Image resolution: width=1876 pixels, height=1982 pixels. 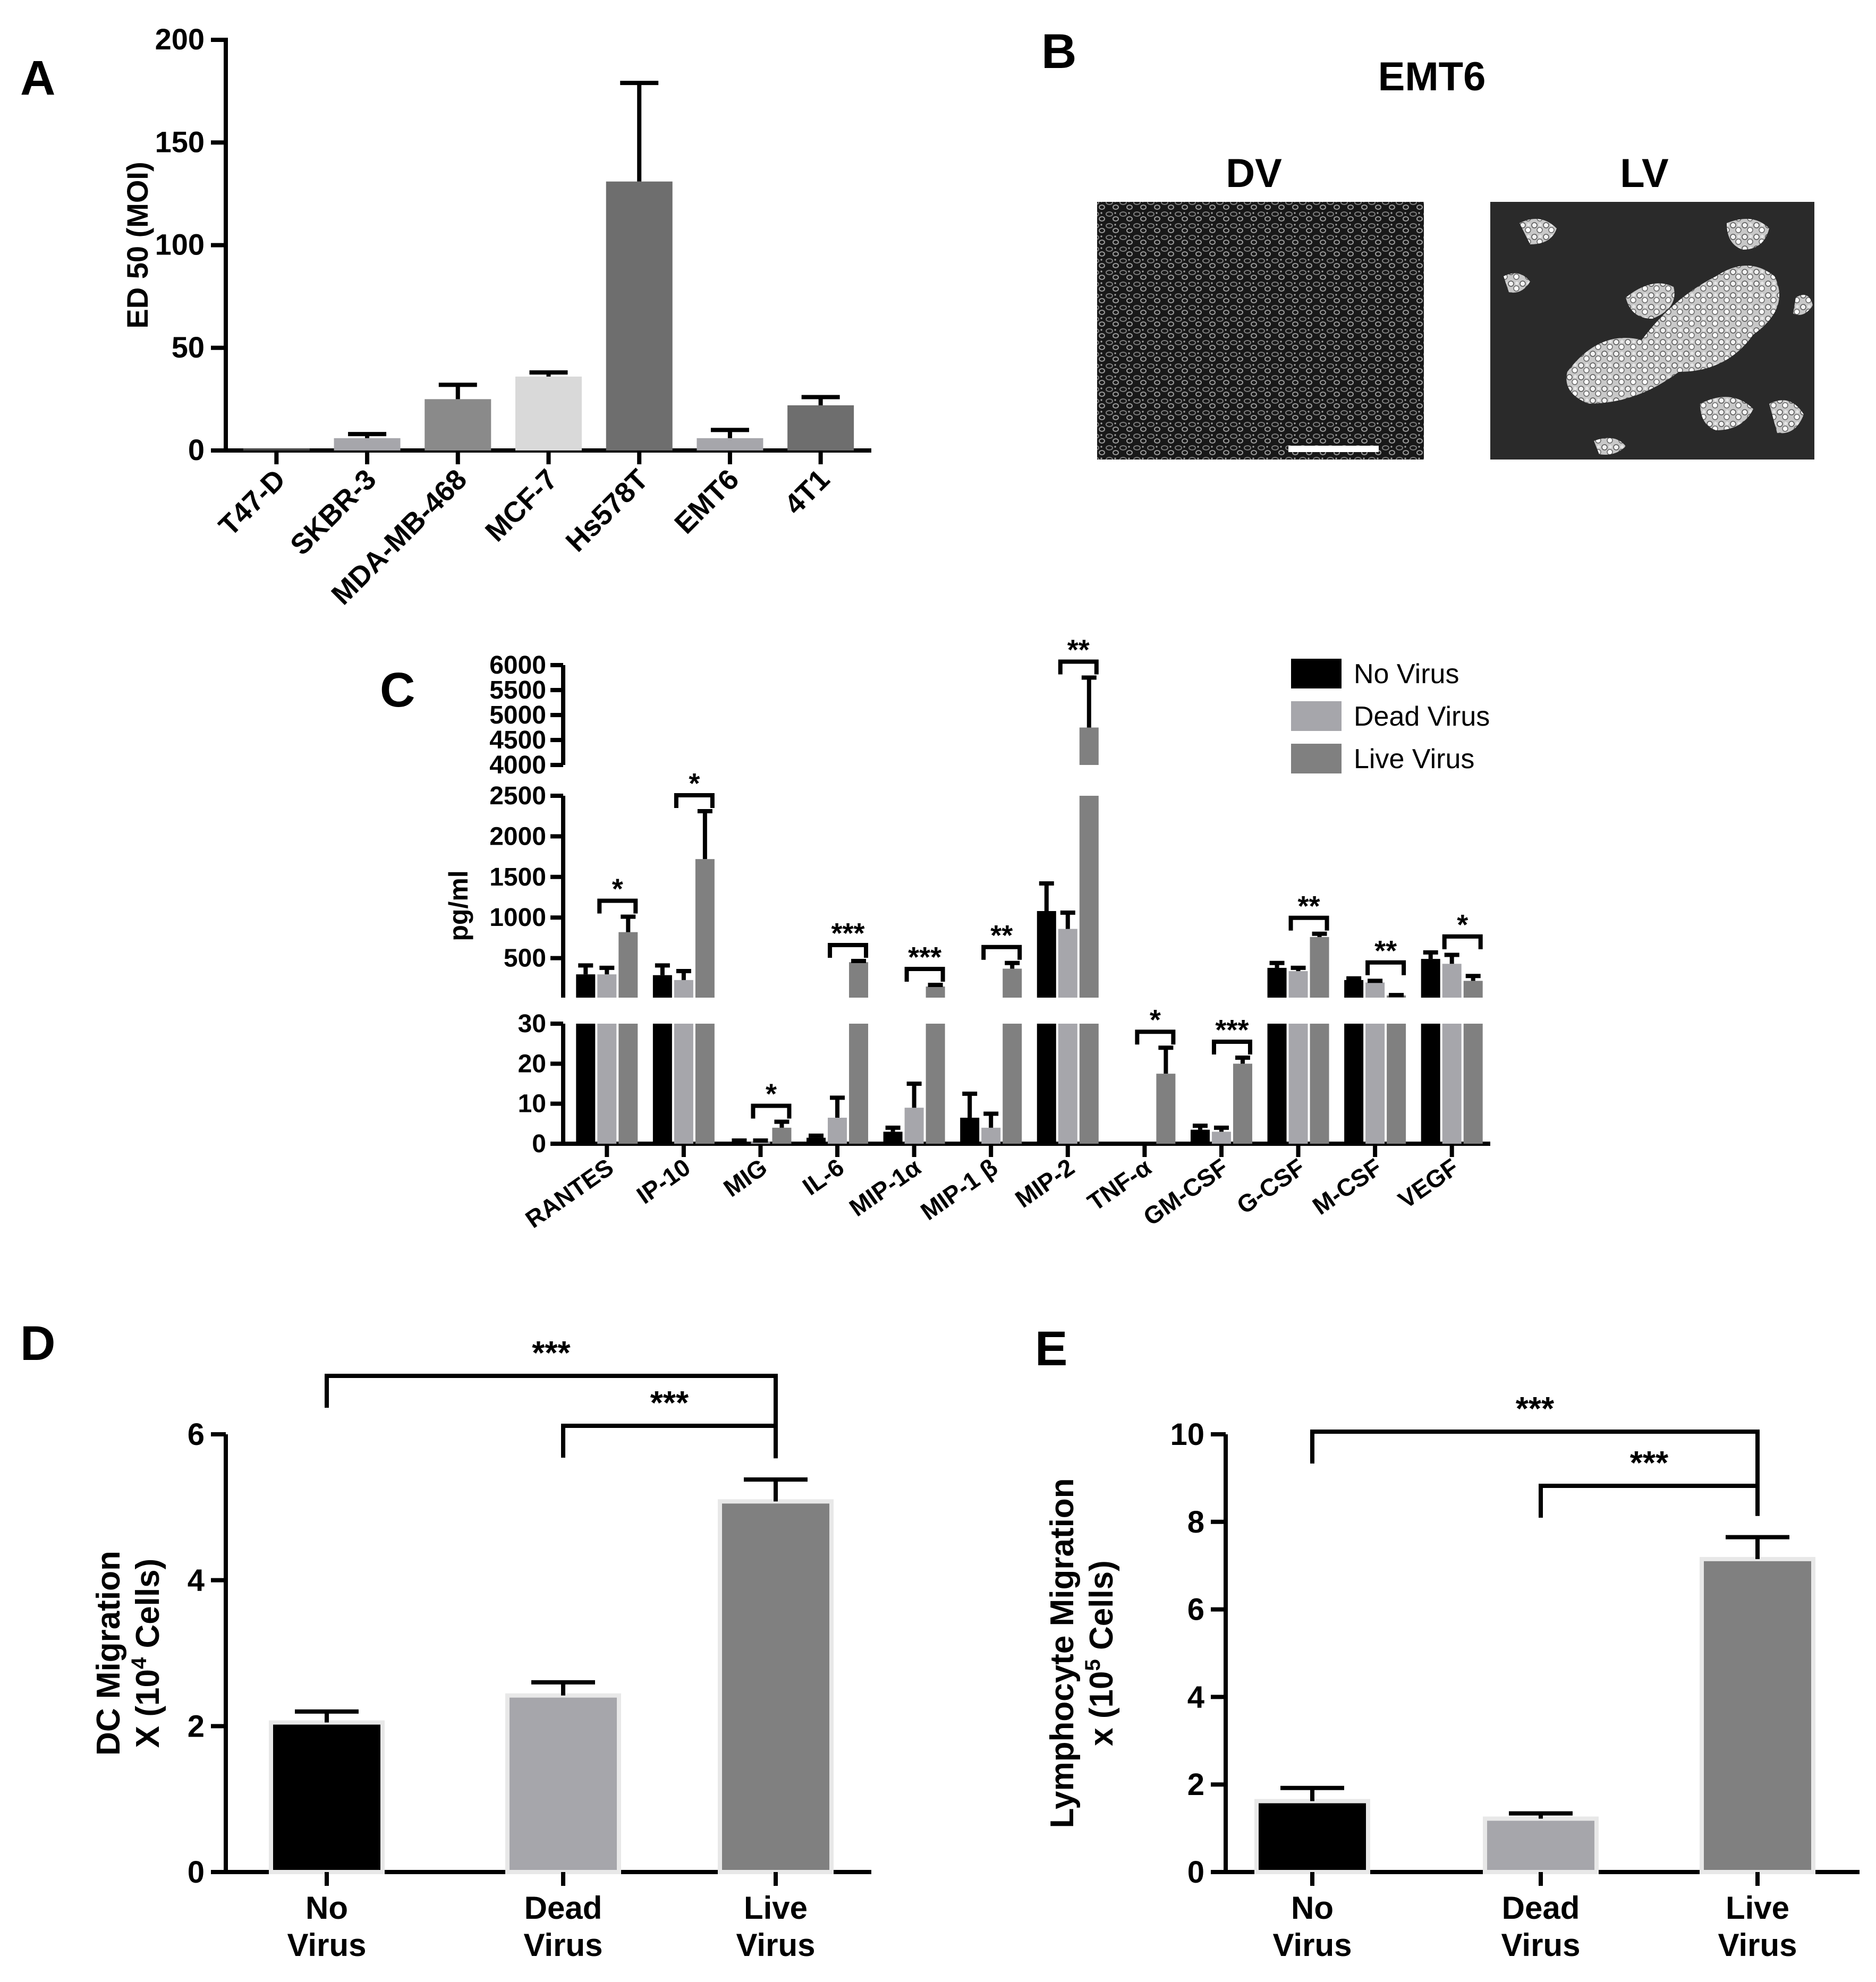 I want to click on x-tick-label: IP-10, so click(x=663, y=1181).